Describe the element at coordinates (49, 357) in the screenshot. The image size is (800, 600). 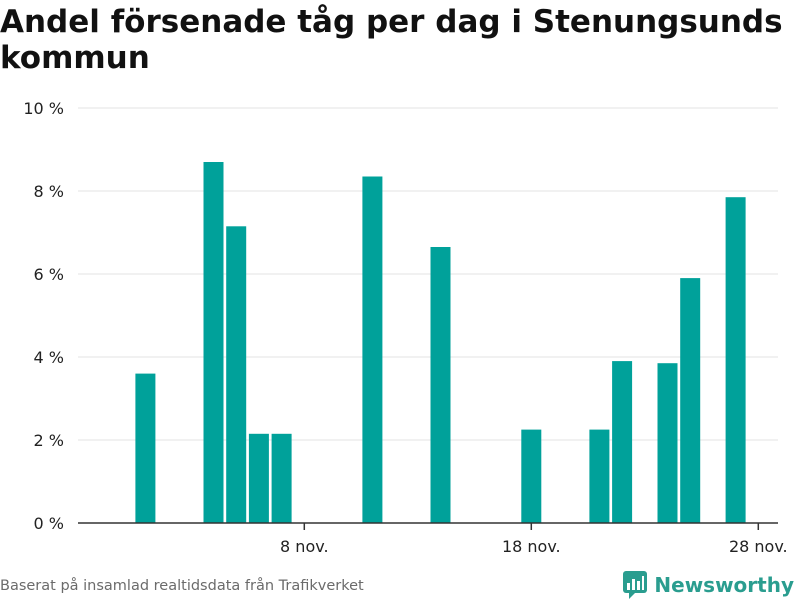
I see `y-tick-label: 4 %` at that location.